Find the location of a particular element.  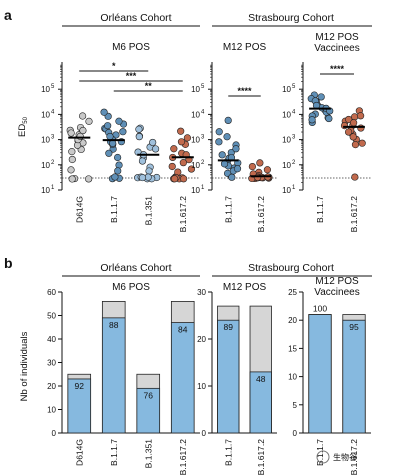

significance-label: **** is located at coordinates (337, 69).